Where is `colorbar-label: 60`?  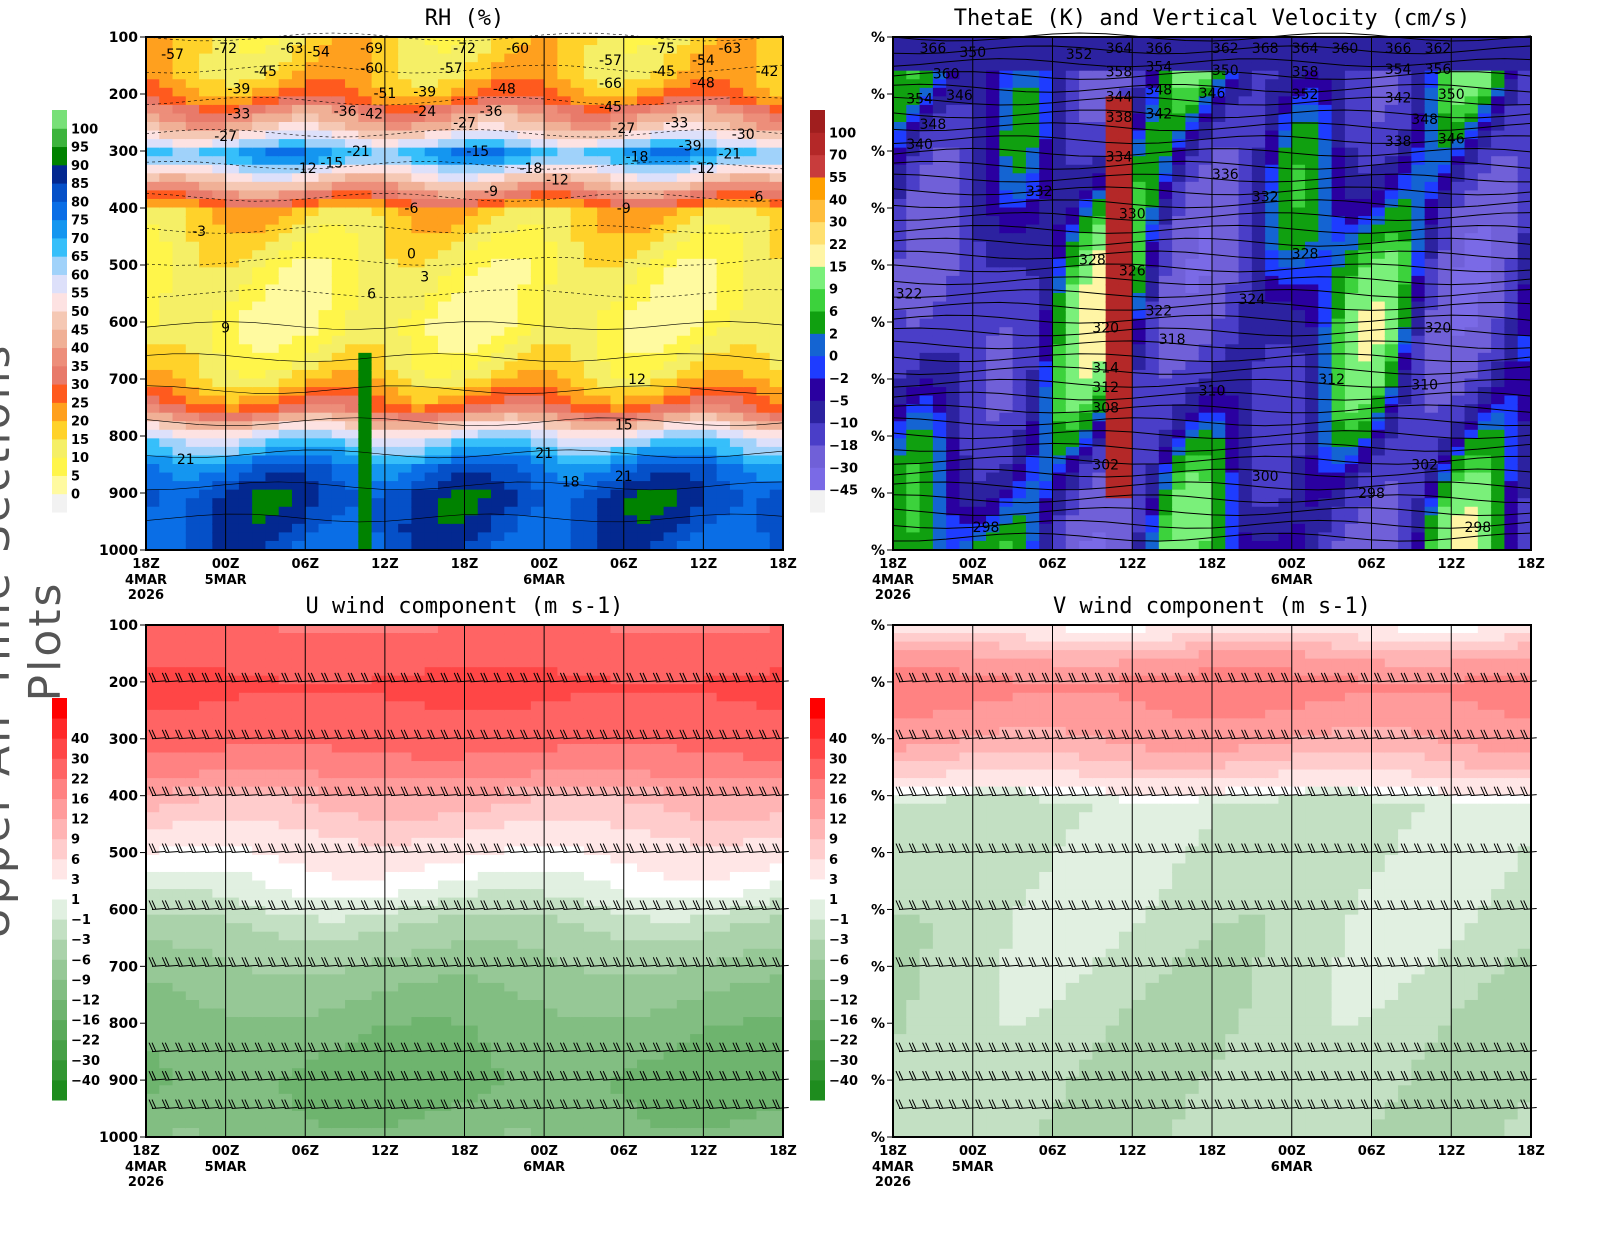 colorbar-label: 60 is located at coordinates (80, 275).